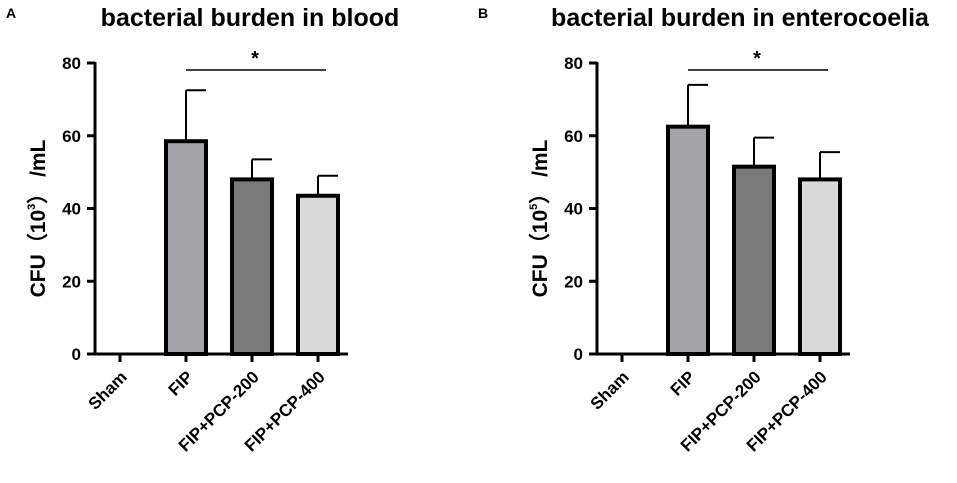 The width and height of the screenshot is (957, 483). Describe the element at coordinates (534, 207) in the screenshot. I see `y-axis-label-exponent: 5` at that location.